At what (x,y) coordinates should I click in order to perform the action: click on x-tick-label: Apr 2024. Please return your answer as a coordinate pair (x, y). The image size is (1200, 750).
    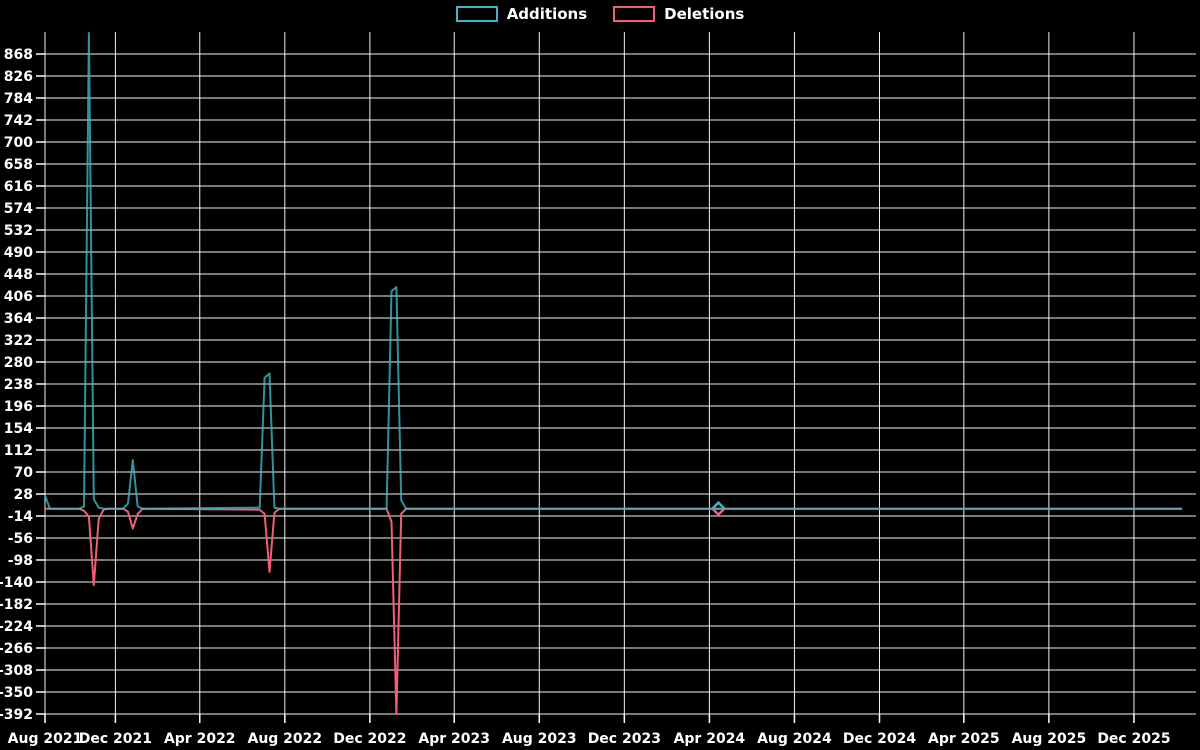
    Looking at the image, I should click on (710, 739).